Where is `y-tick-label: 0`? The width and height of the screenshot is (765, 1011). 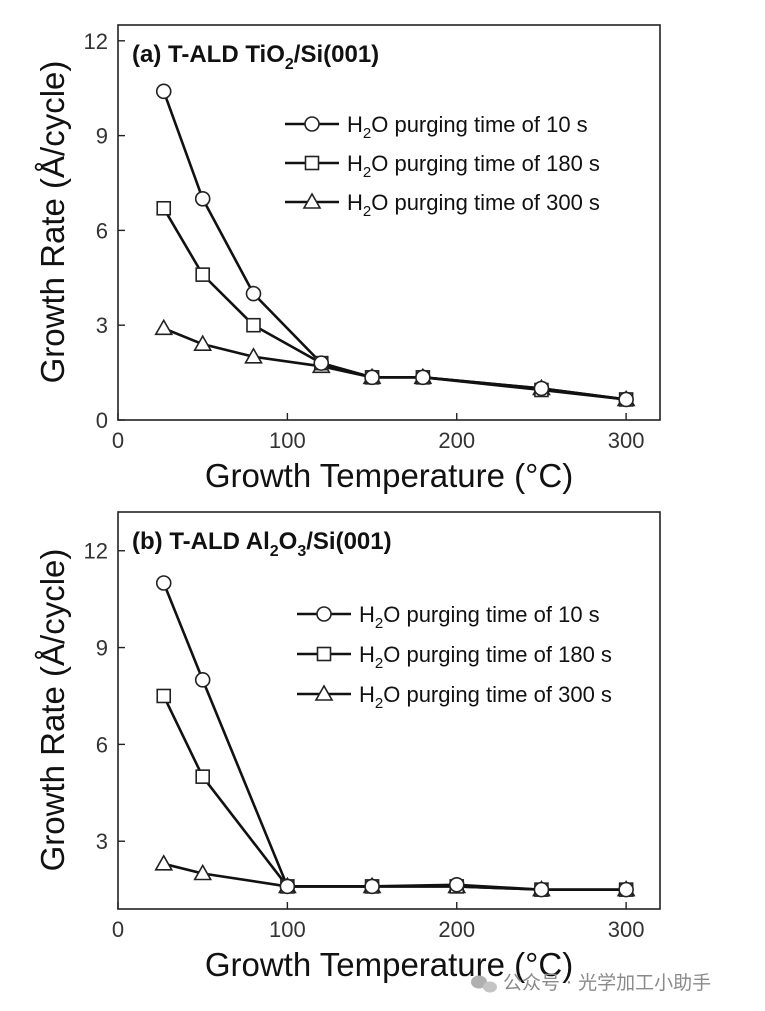
y-tick-label: 0 is located at coordinates (102, 420).